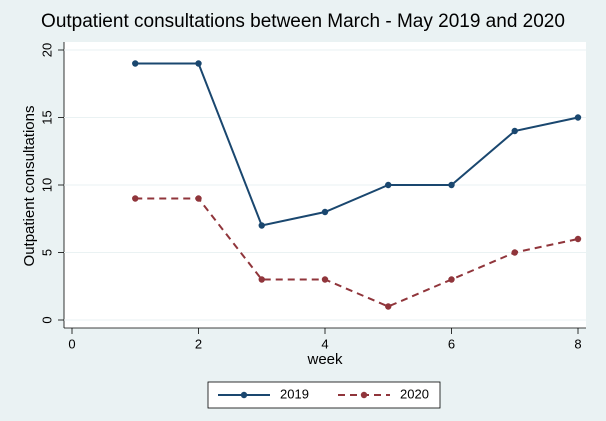 The width and height of the screenshot is (606, 421). I want to click on x-tick-label: 0, so click(71, 343).